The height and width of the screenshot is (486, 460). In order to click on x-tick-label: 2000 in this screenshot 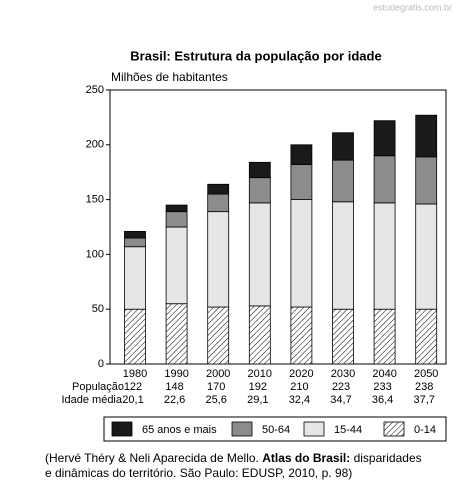, I will do `click(218, 374)`.